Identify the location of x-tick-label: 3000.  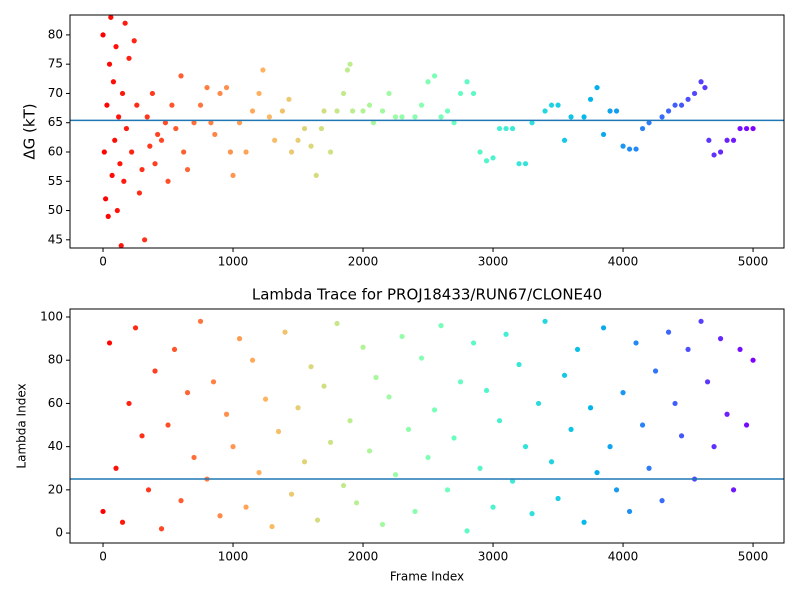
(493, 557).